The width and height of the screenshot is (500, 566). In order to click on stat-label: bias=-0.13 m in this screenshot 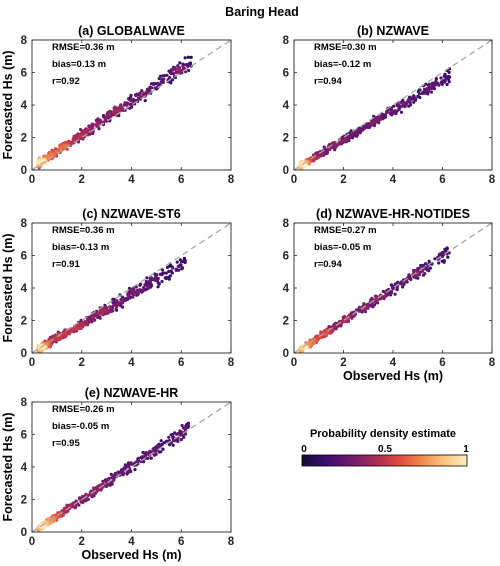, I will do `click(80, 247)`.